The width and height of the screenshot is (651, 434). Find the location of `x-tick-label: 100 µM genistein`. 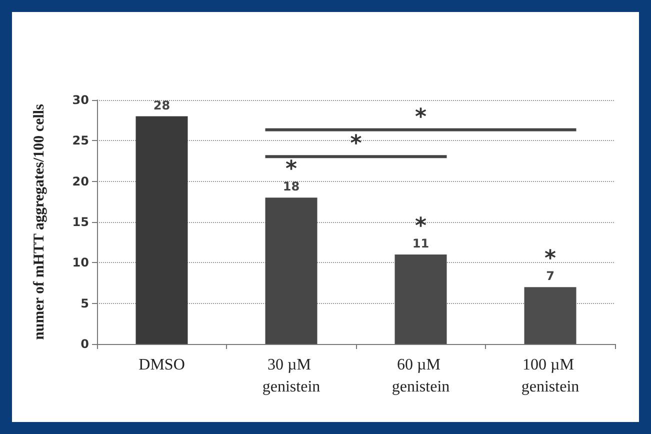

x-tick-label: 100 µM genistein is located at coordinates (550, 376).